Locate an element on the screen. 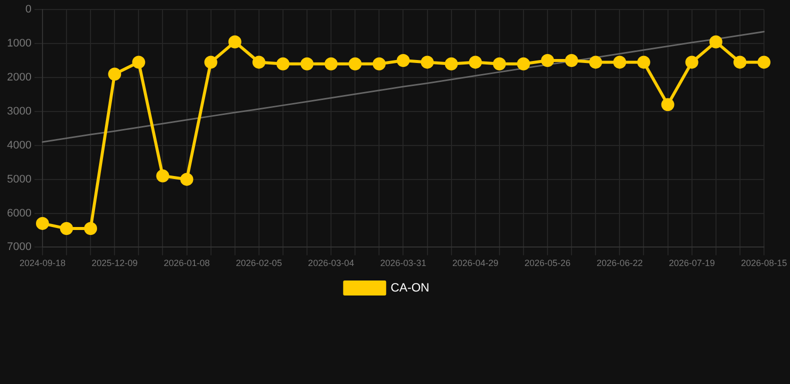 The height and width of the screenshot is (384, 790). x-tick-label: 2026-08-15 is located at coordinates (764, 263).